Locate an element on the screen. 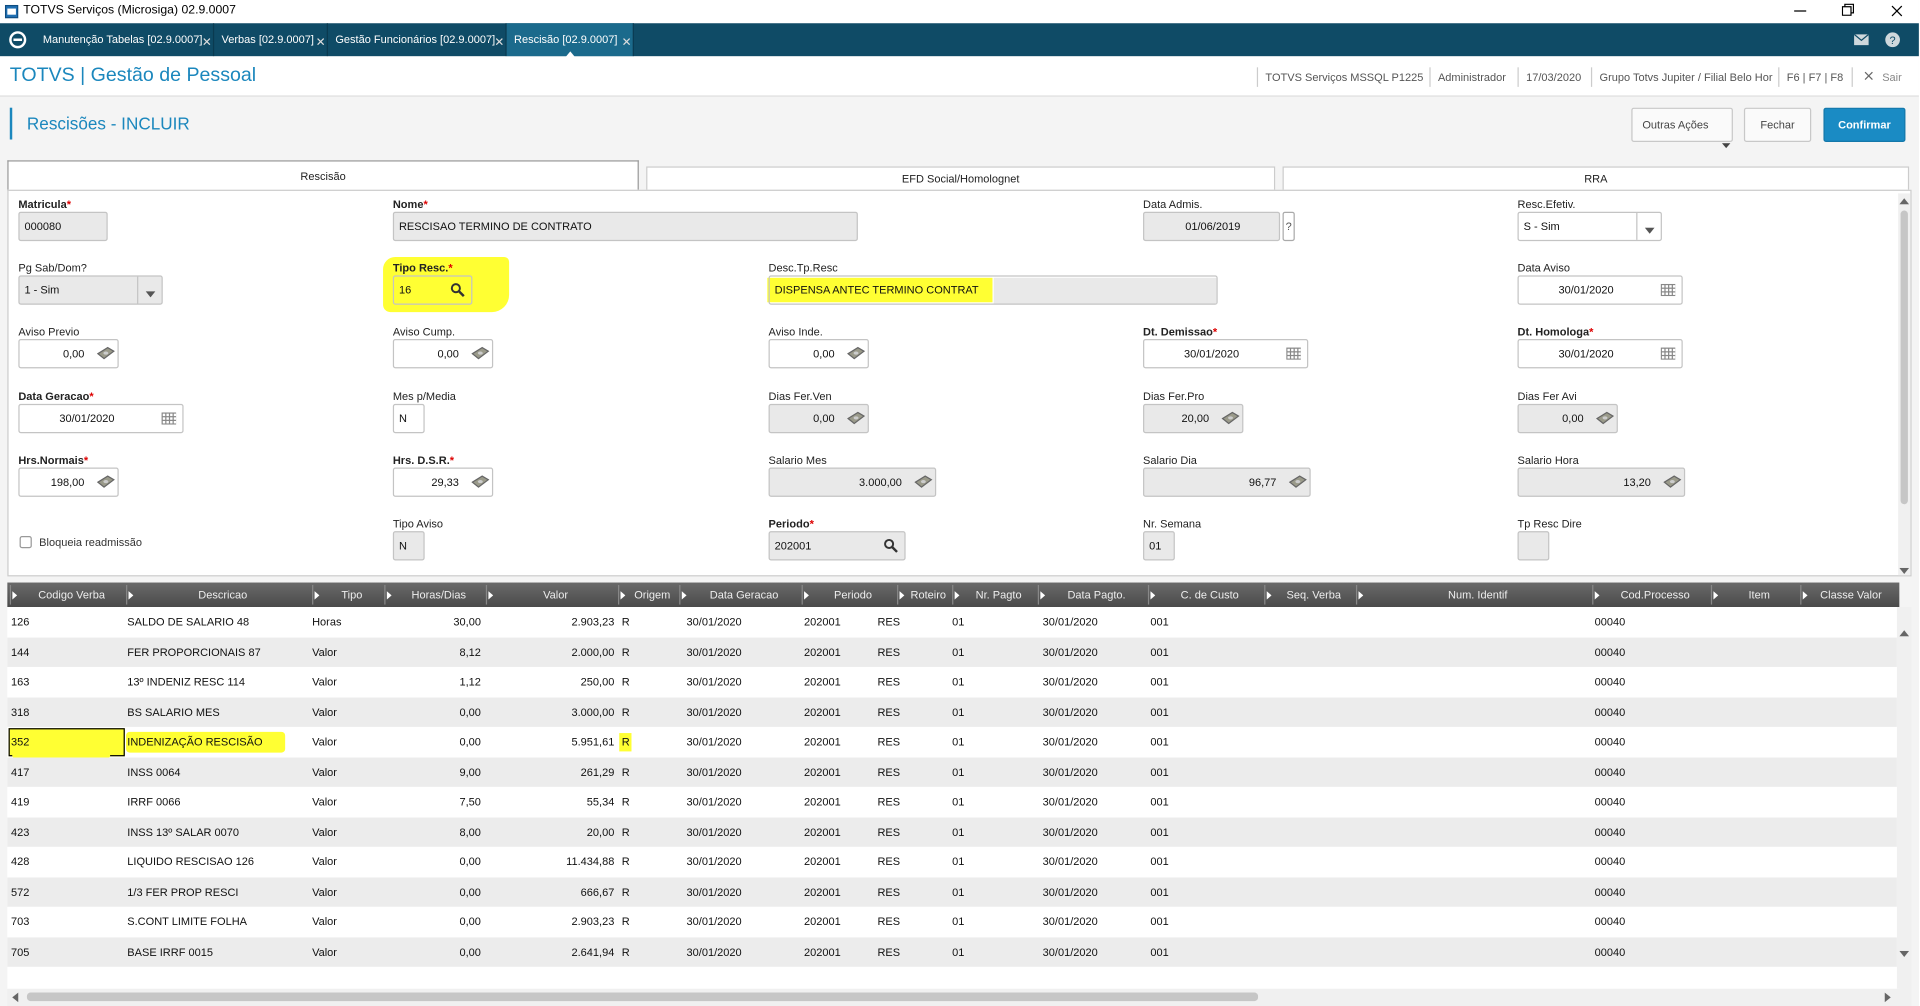  grid-cell: 00040 is located at coordinates (1610, 711).